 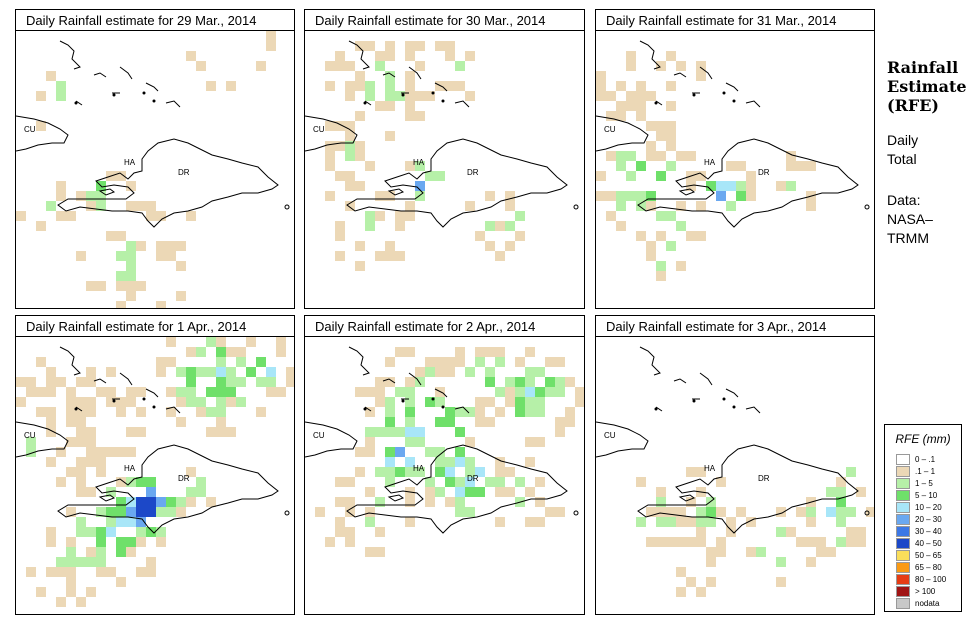 I want to click on map-area: CU HA DR, so click(x=444, y=475).